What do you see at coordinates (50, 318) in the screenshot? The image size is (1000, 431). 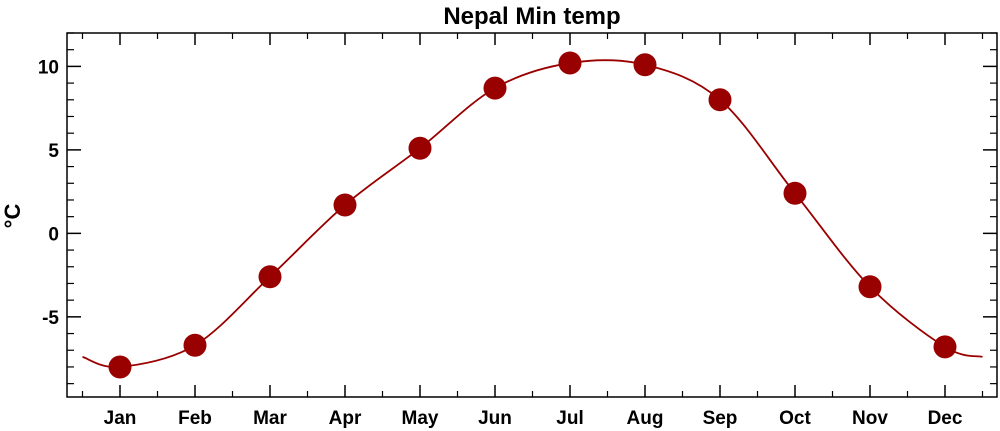 I see `y-tick-label: -5` at bounding box center [50, 318].